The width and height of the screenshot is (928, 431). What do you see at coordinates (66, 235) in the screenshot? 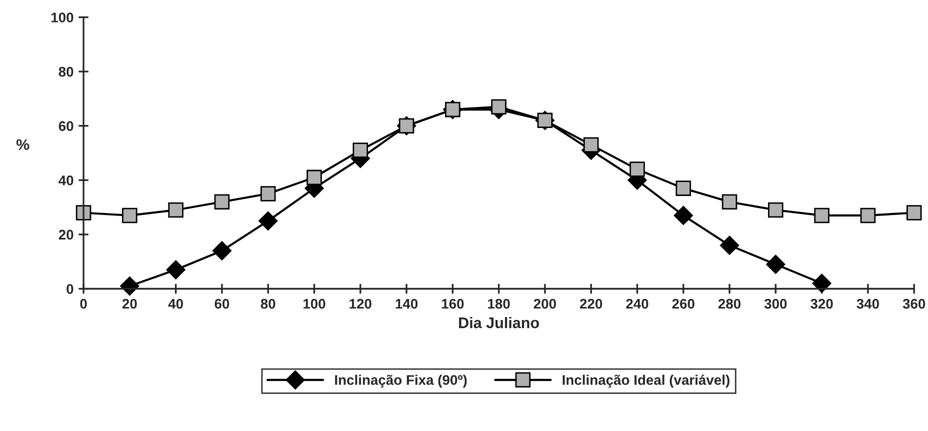
I see `y-tick-label: 20` at bounding box center [66, 235].